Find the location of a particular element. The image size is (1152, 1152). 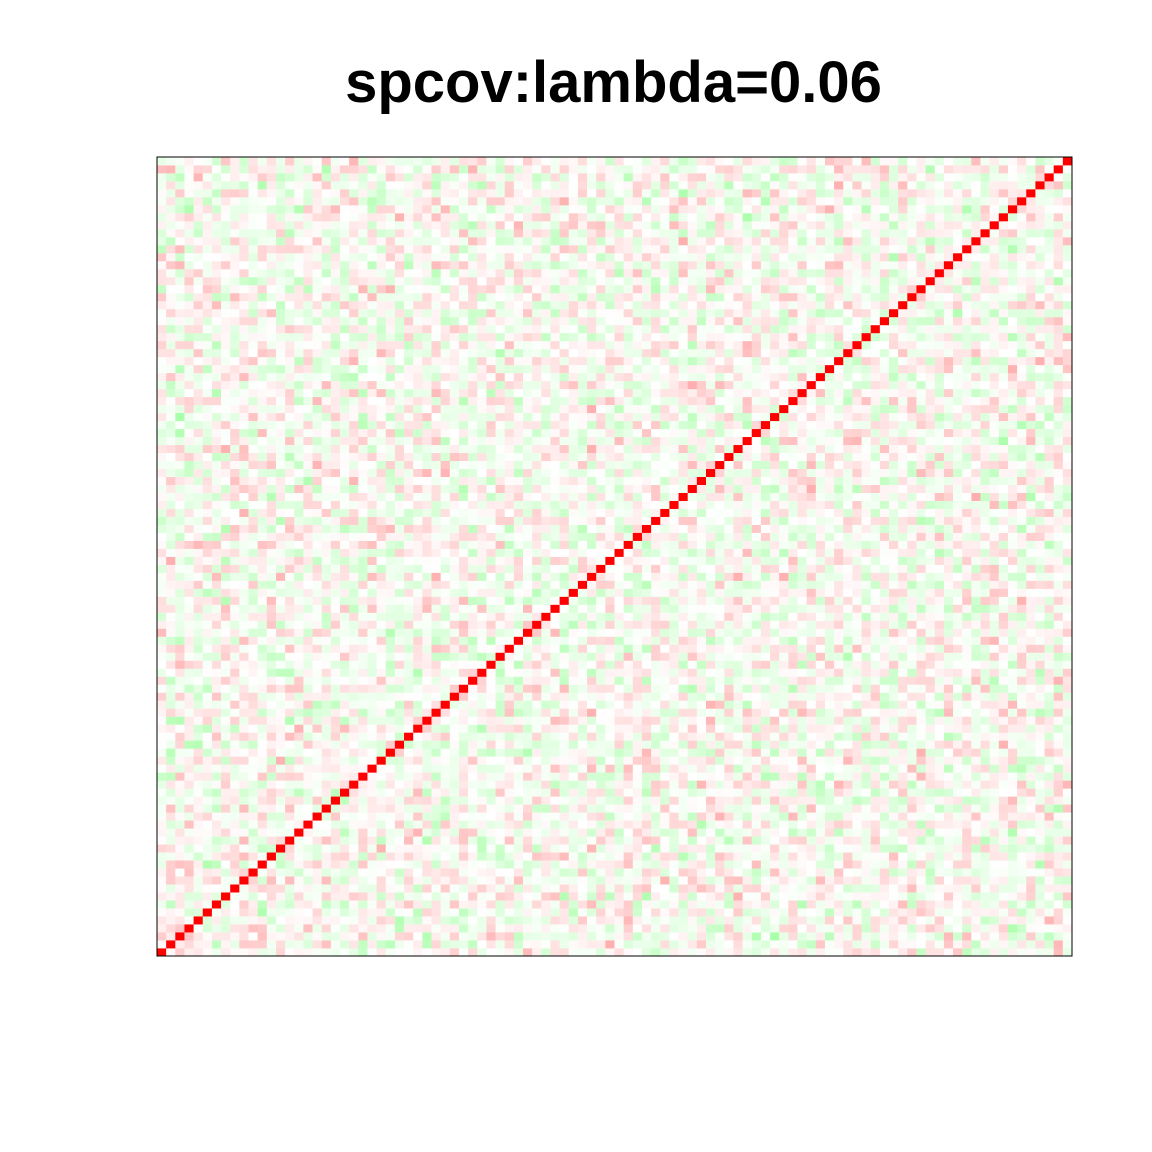

diagonal-cell is located at coordinates (381, 760).